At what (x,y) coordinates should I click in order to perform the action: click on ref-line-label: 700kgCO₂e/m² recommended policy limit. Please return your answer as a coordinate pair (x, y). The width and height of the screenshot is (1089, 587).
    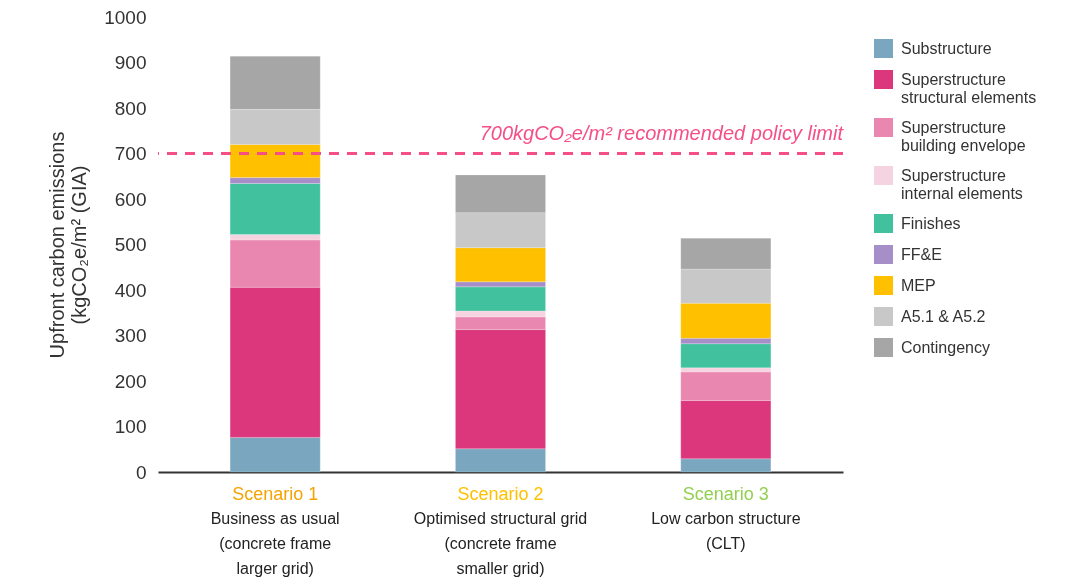
    Looking at the image, I should click on (662, 132).